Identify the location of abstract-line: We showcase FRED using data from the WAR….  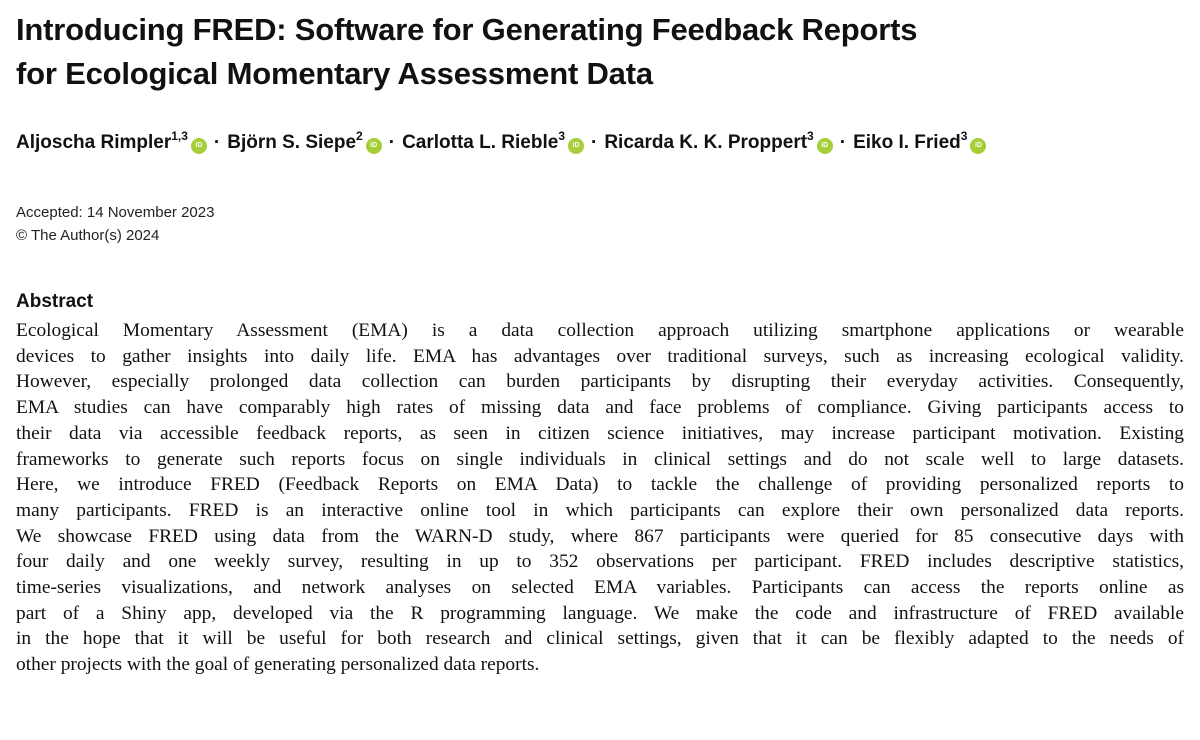
(600, 536).